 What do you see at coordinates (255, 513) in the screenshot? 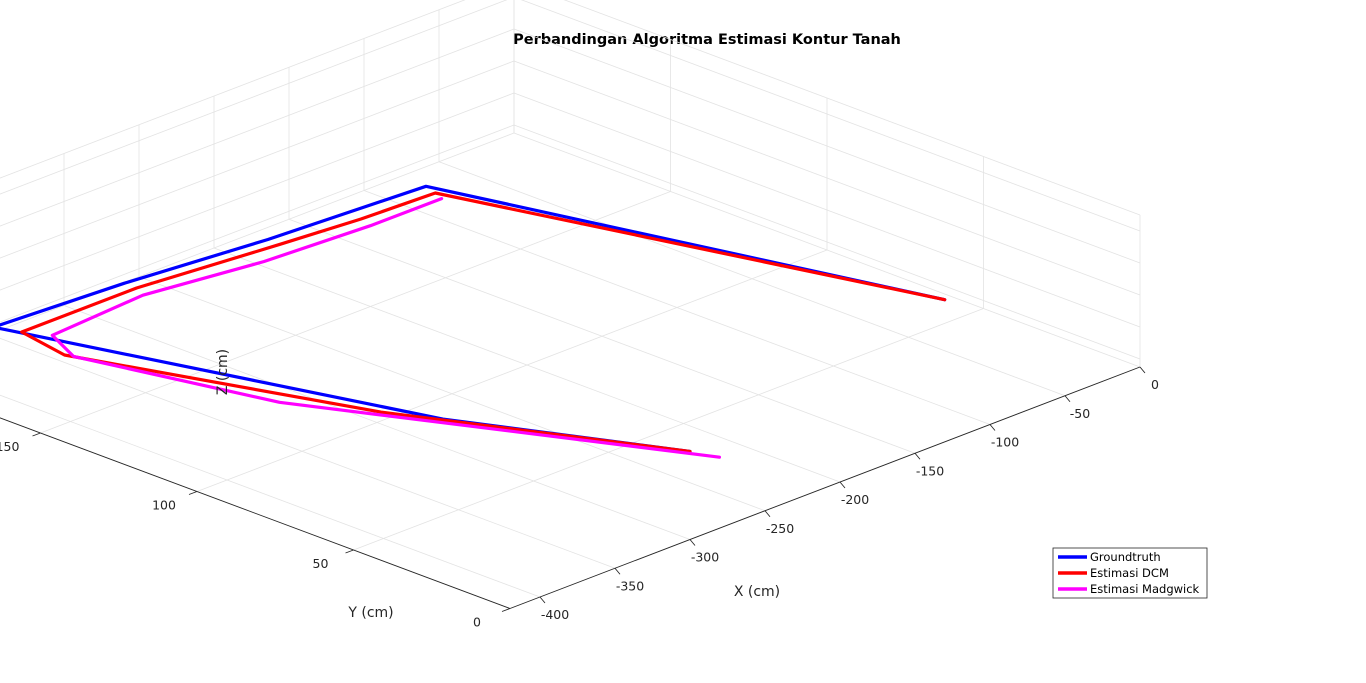
I see `y-axis-line` at bounding box center [255, 513].